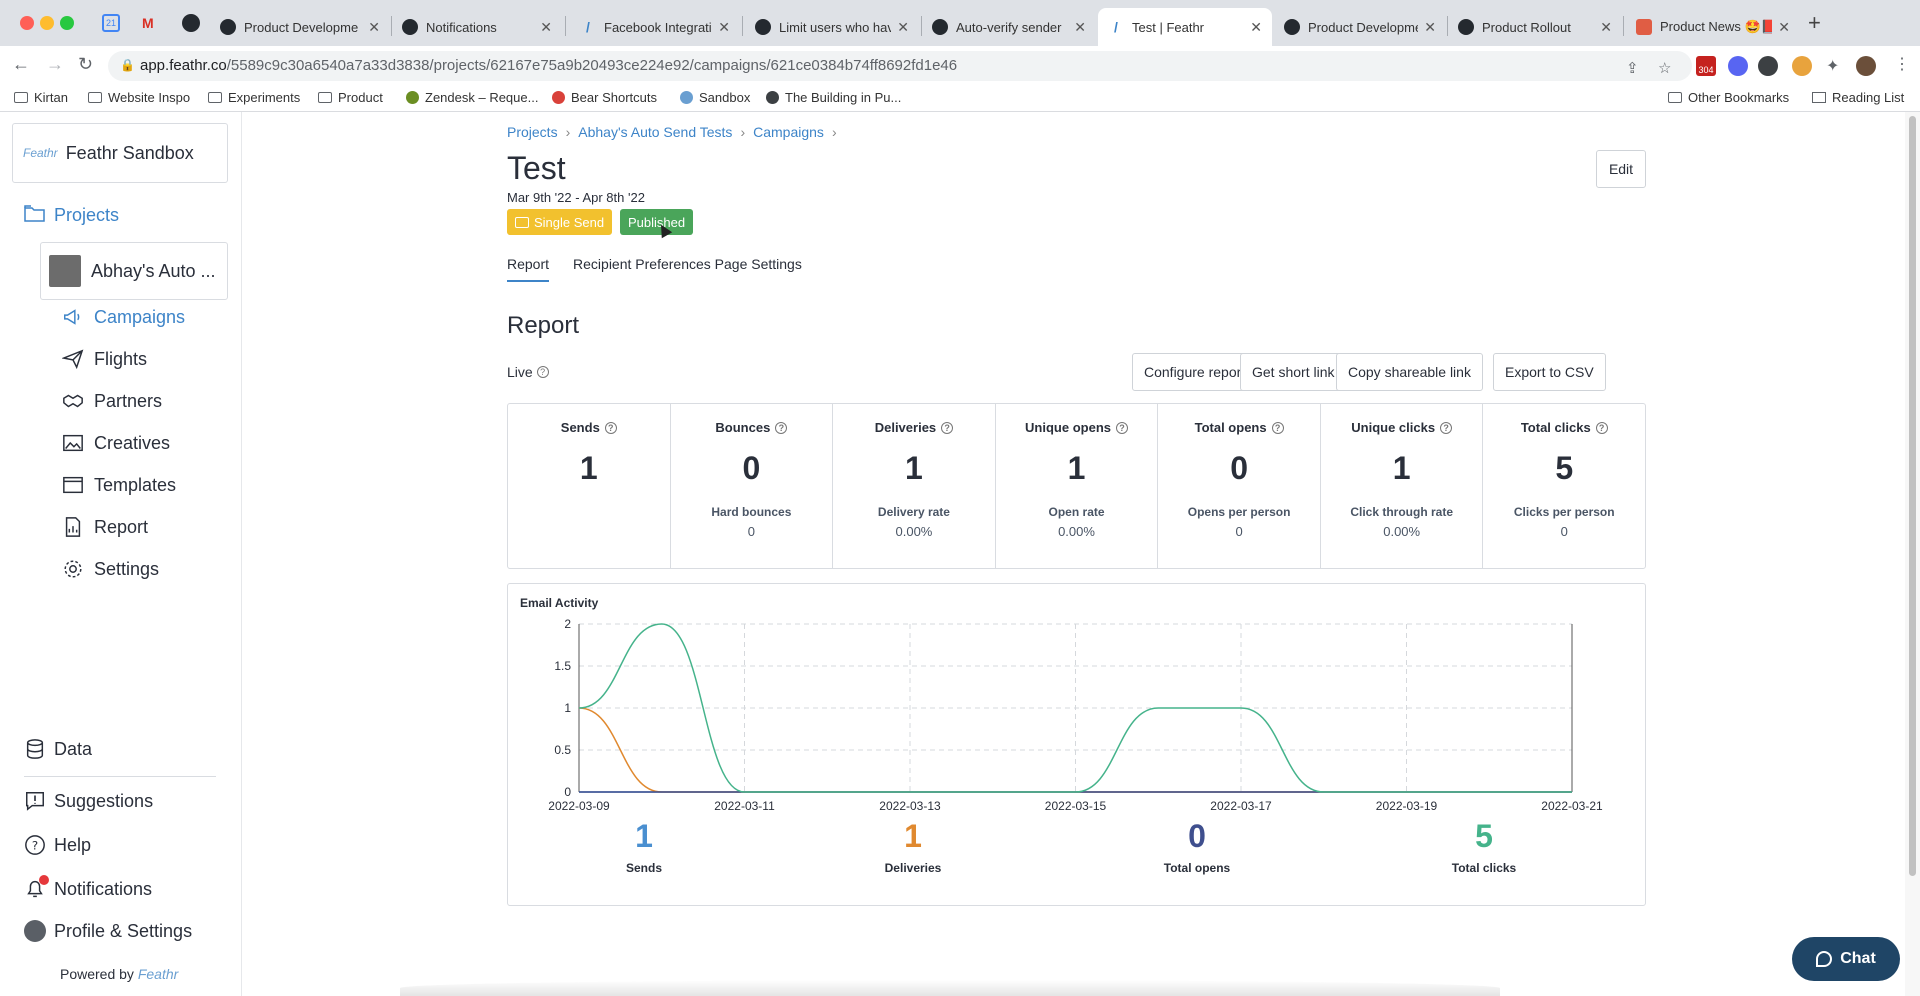  I want to click on y-tick-label: 1, so click(567, 708).